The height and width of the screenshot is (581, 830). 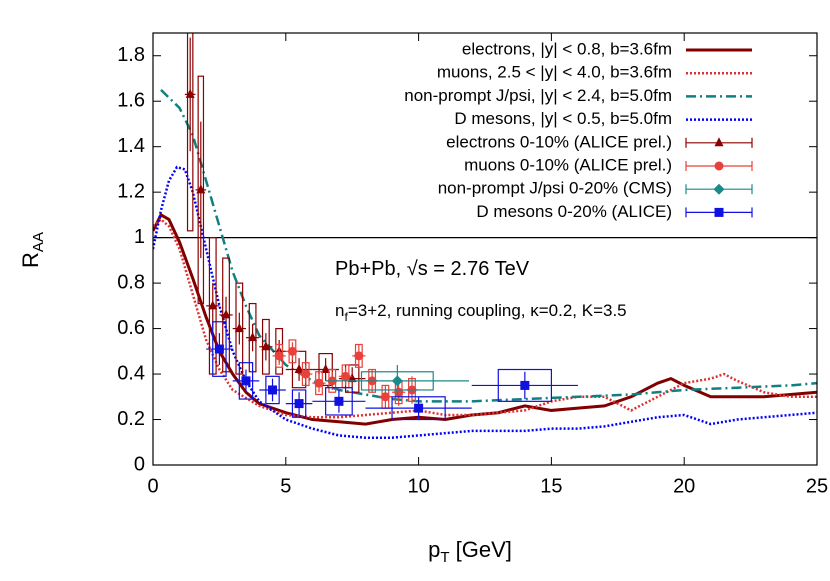 I want to click on y-tick-label: 1.6, so click(x=131, y=100).